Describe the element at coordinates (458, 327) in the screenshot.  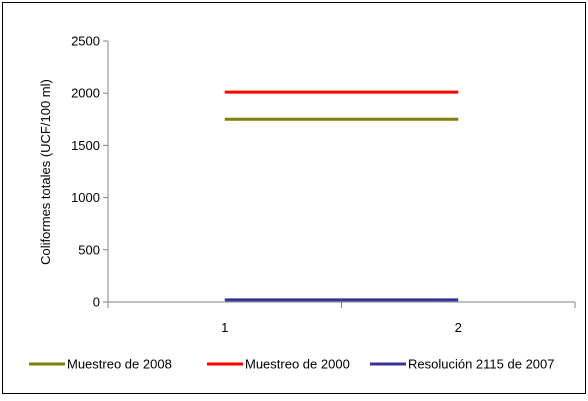
I see `x-tick-label: 2` at that location.